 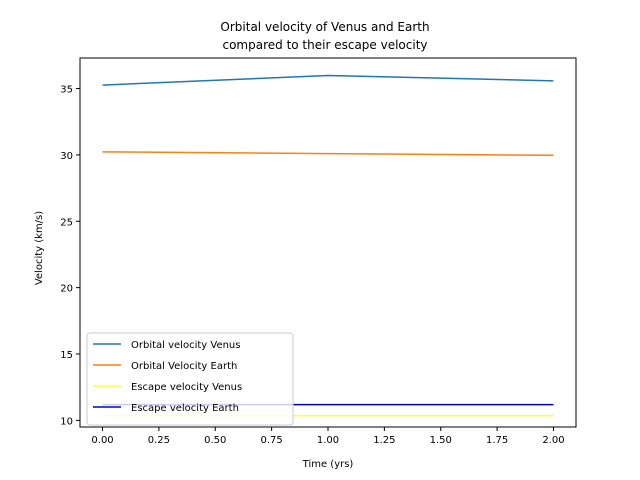 What do you see at coordinates (66, 421) in the screenshot?
I see `y-tick-label: 10` at bounding box center [66, 421].